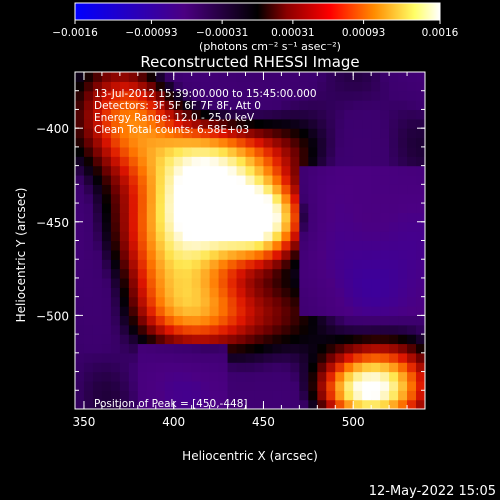  What do you see at coordinates (363, 33) in the screenshot?
I see `colorbar-tick-label: 0.00093` at bounding box center [363, 33].